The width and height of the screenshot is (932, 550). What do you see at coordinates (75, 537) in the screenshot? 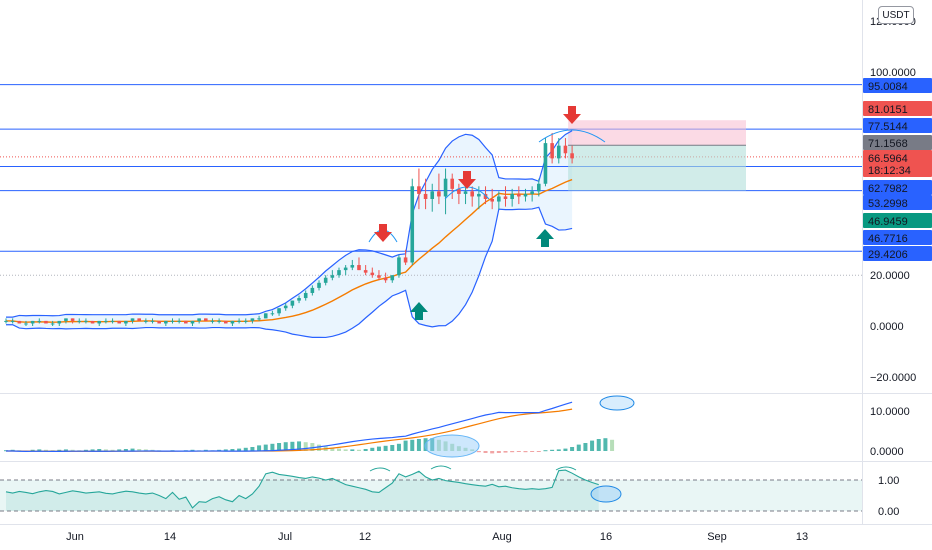
I see `time-tick-label: Jun` at bounding box center [75, 537].